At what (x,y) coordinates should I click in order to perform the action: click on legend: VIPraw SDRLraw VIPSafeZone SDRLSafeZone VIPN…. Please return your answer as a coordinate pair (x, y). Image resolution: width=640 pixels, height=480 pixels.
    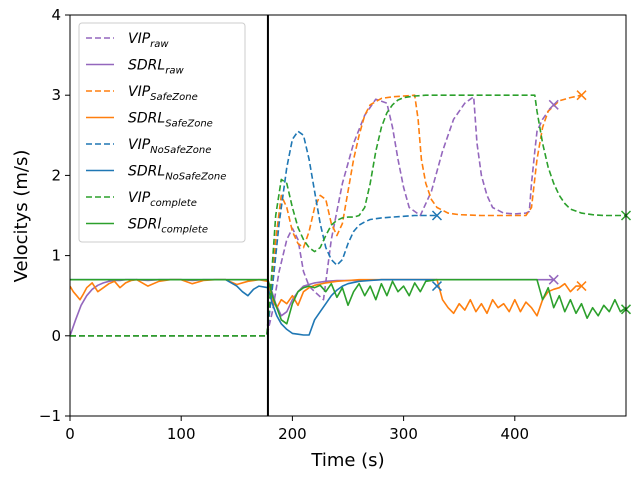
    Looking at the image, I should click on (162, 132).